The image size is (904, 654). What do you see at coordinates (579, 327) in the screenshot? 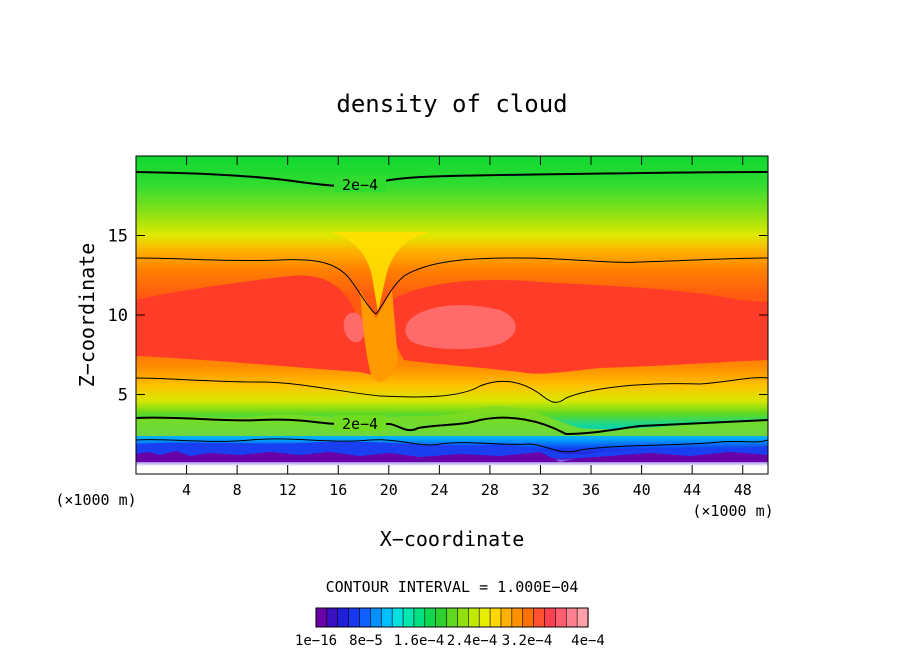
I see `red-band-right` at bounding box center [579, 327].